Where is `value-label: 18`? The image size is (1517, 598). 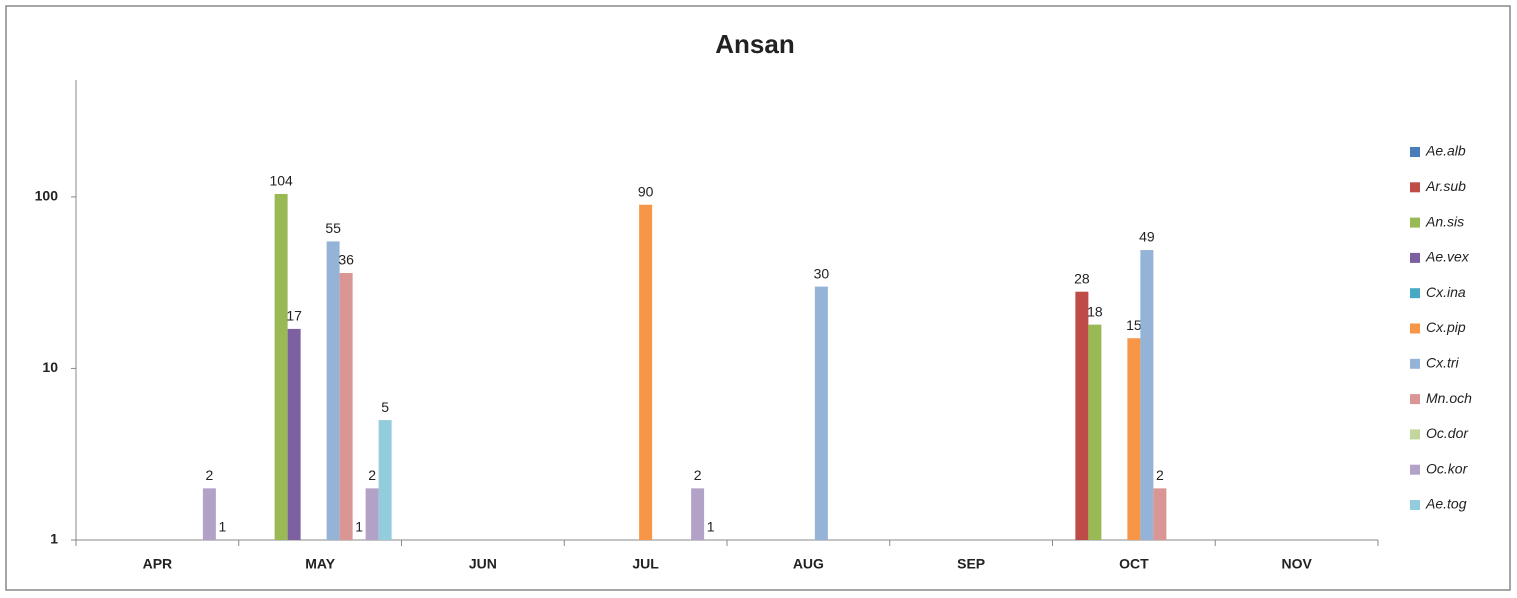
value-label: 18 is located at coordinates (1095, 311).